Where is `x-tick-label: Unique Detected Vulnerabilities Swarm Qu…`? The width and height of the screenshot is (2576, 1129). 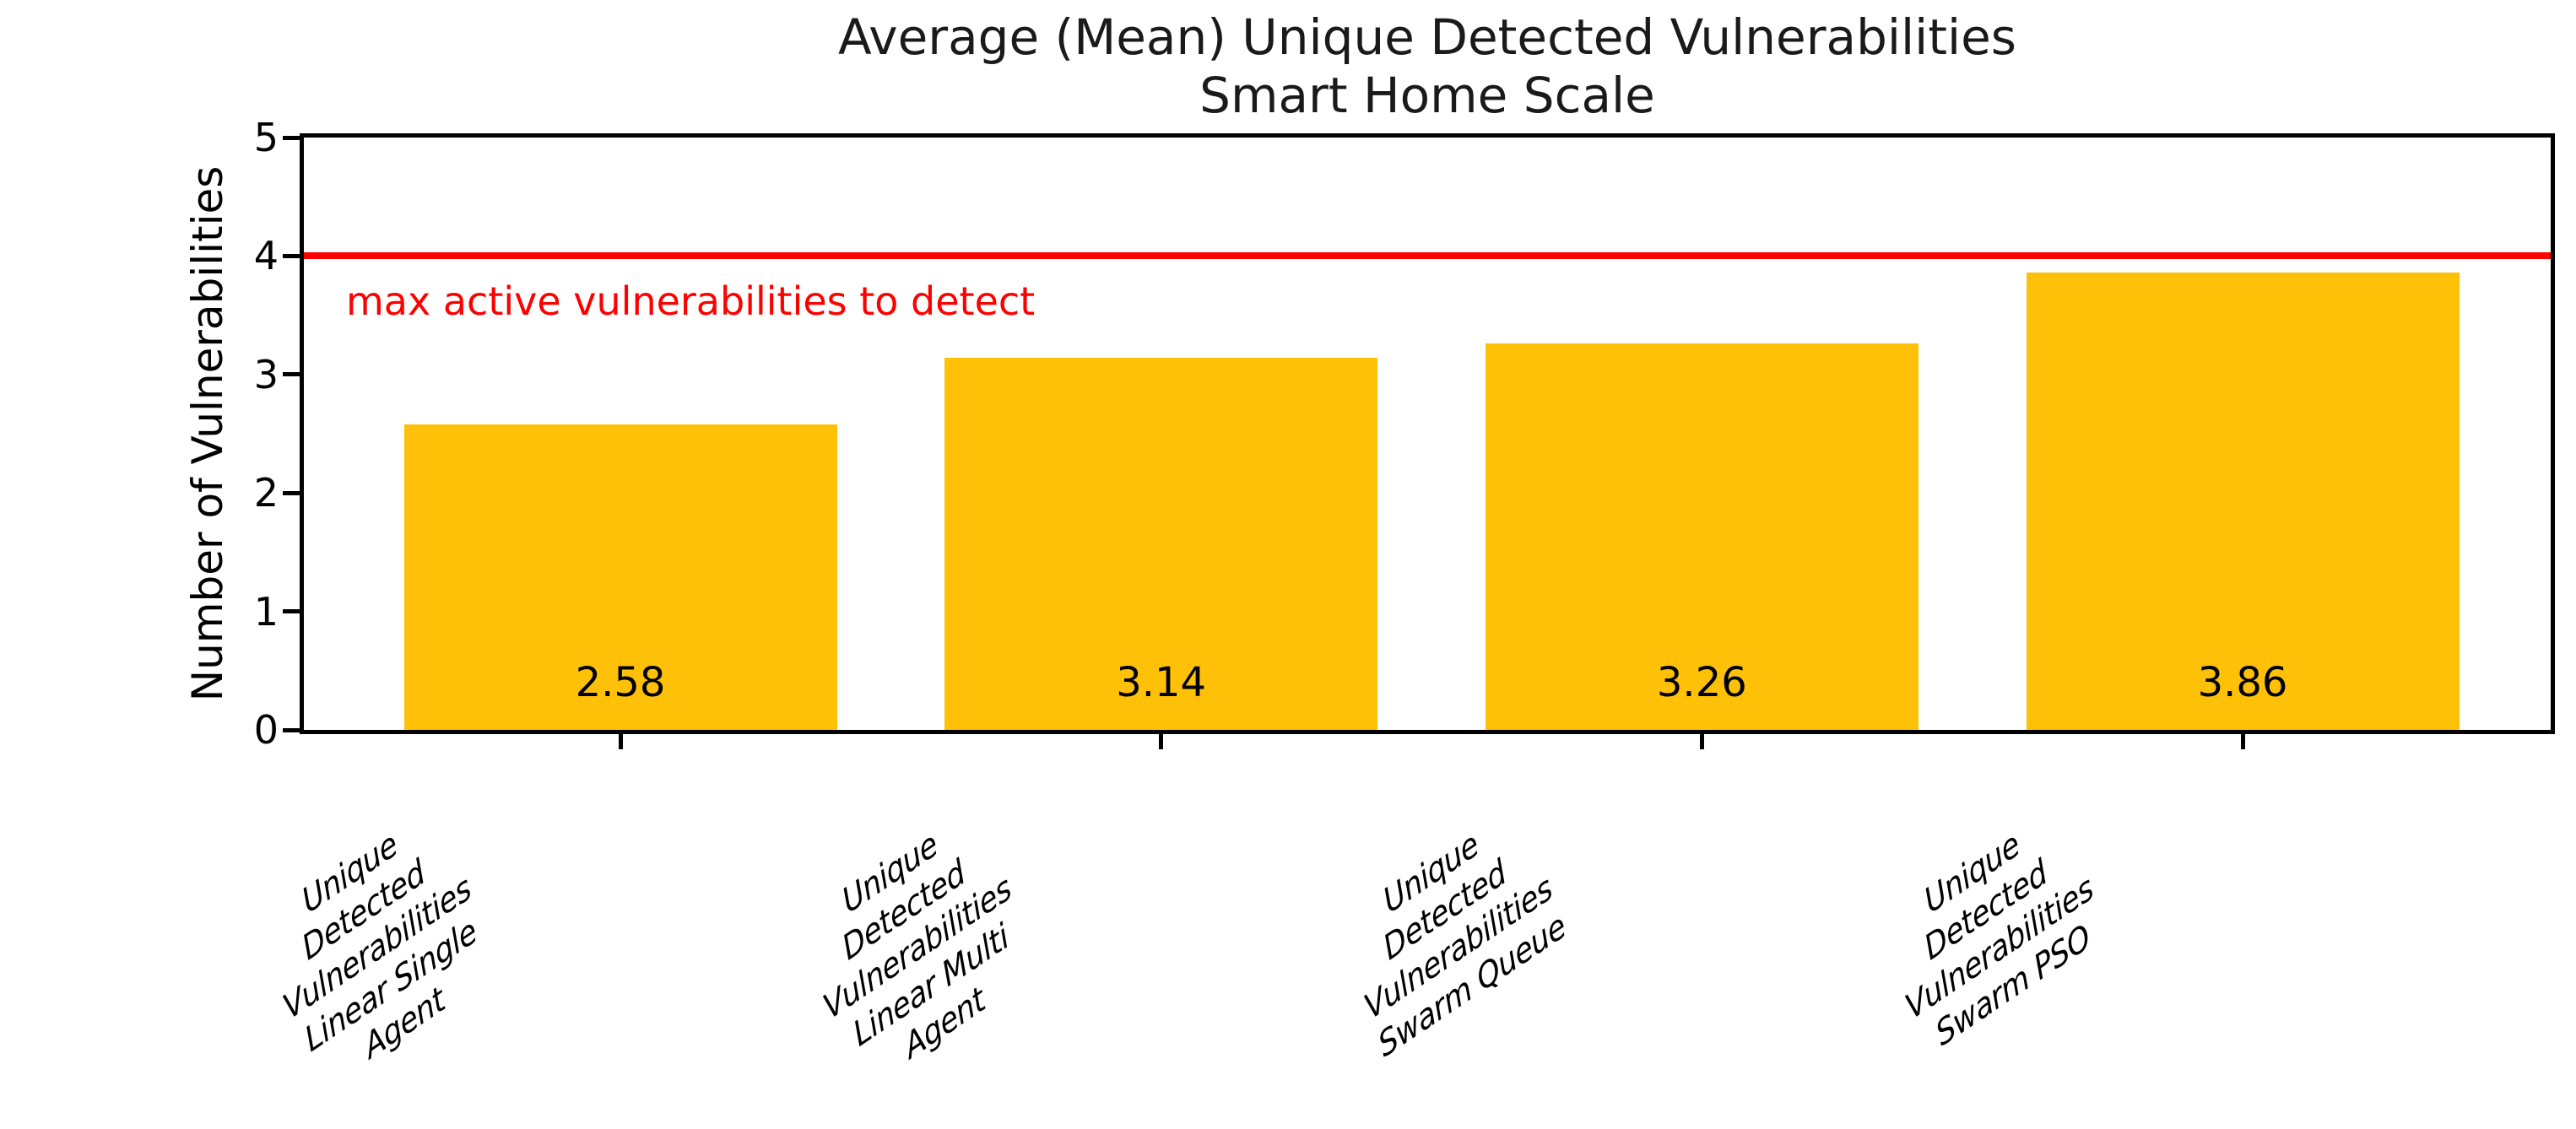 x-tick-label: Unique Detected Vulnerabilities Swarm Qu… is located at coordinates (1465, 945).